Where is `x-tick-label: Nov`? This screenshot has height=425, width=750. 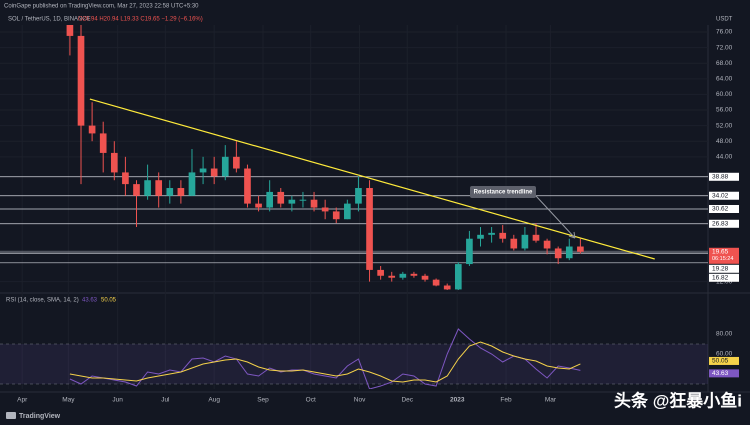 x-tick-label: Nov is located at coordinates (360, 400).